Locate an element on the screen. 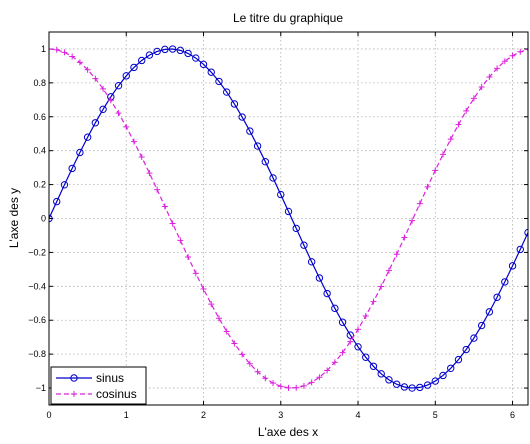 The width and height of the screenshot is (530, 444). x-tick-label: 3 is located at coordinates (280, 415).